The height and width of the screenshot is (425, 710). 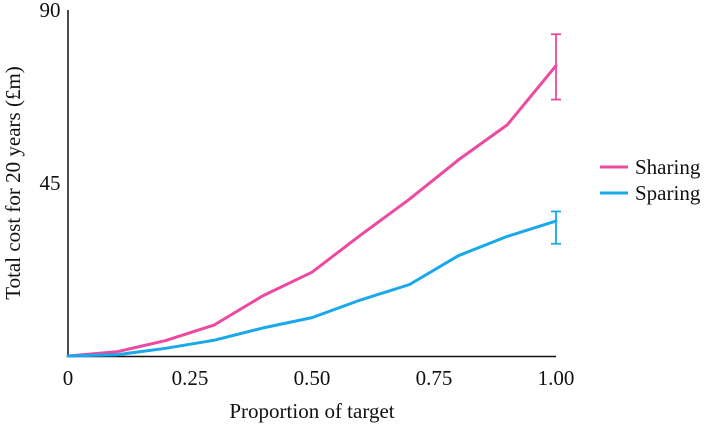 I want to click on y-tick-label: 90, so click(x=50, y=11).